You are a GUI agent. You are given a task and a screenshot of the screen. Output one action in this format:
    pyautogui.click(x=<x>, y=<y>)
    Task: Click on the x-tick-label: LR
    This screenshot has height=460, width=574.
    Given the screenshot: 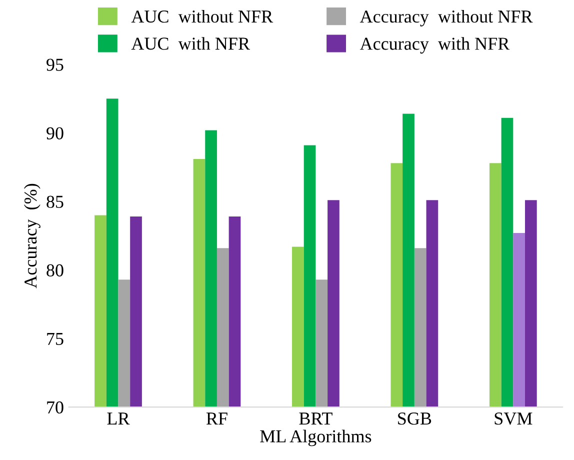 What is the action you would take?
    pyautogui.click(x=118, y=418)
    